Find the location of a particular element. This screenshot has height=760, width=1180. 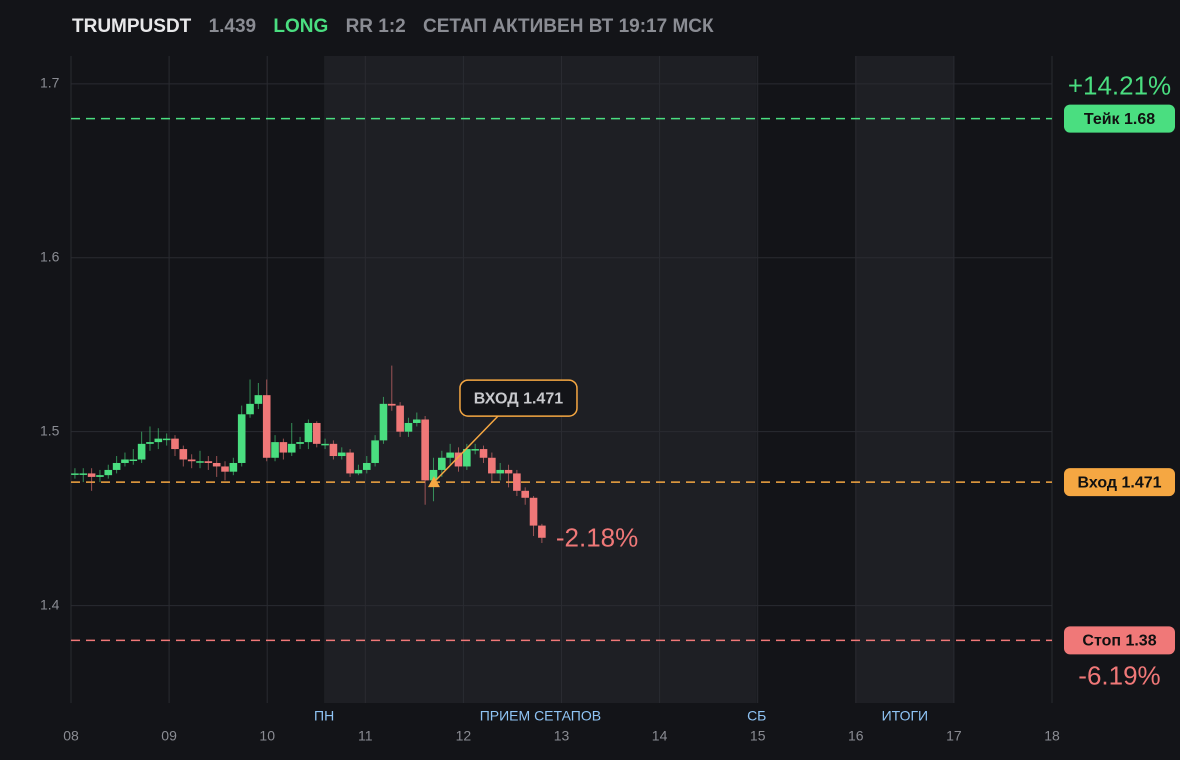

level-label: Вход 1.471 is located at coordinates (1119, 482).